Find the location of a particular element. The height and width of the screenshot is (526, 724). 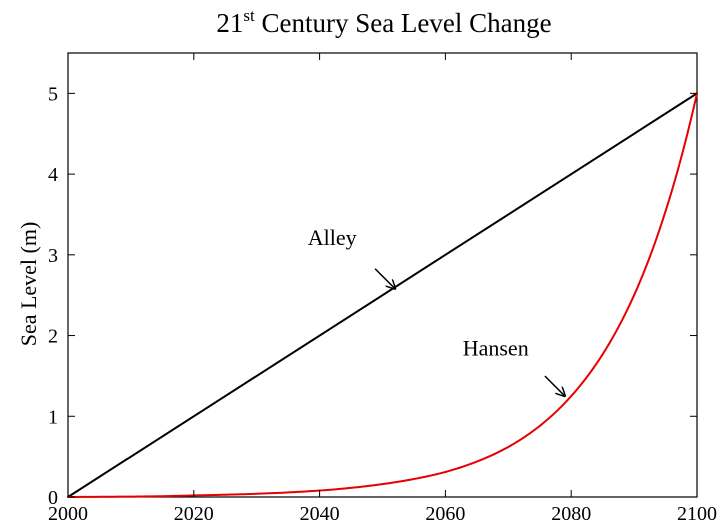

y-tick-label: 2 is located at coordinates (53, 337).